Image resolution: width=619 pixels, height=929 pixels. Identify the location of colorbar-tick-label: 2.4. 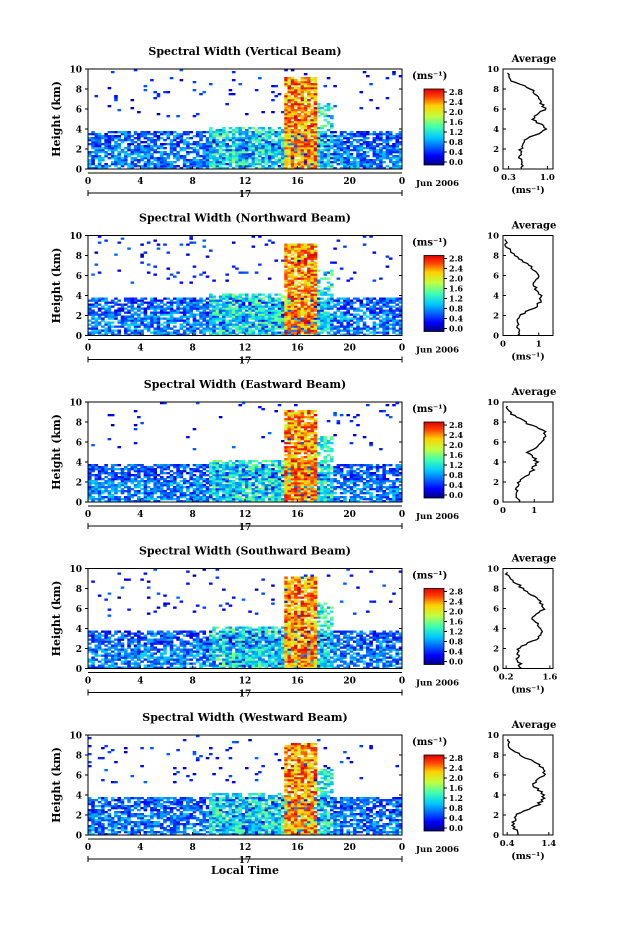
(456, 102).